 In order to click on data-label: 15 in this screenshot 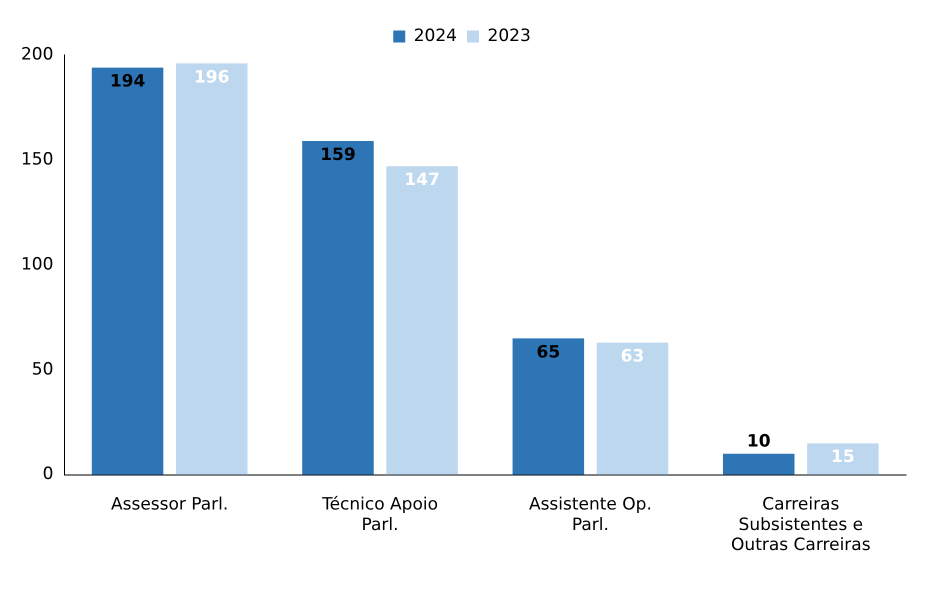, I will do `click(843, 457)`.